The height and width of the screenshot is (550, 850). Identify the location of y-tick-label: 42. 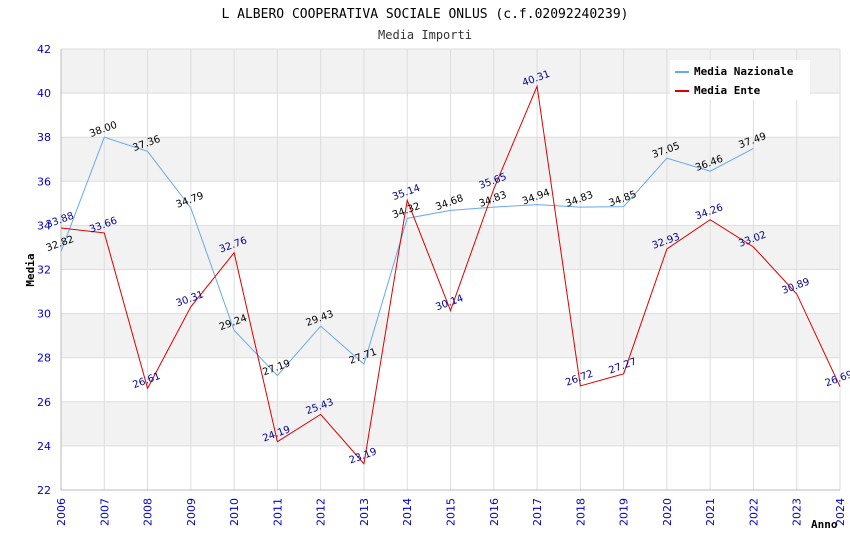
(44, 49).